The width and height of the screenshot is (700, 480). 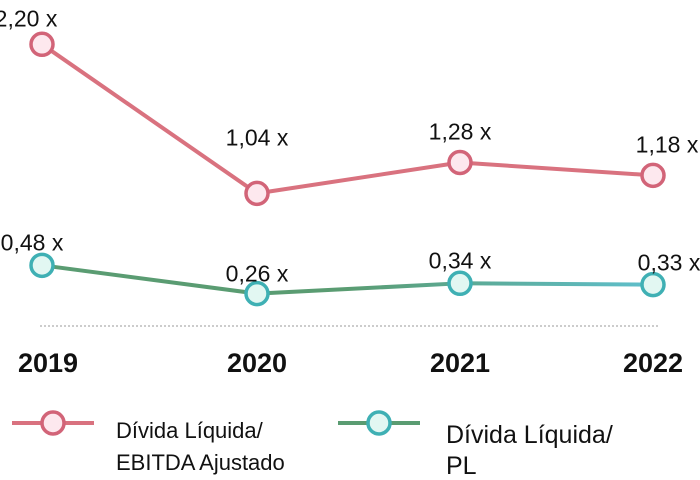 What do you see at coordinates (529, 435) in the screenshot?
I see `legend-label-pl-line1: Dívida Líquida/` at bounding box center [529, 435].